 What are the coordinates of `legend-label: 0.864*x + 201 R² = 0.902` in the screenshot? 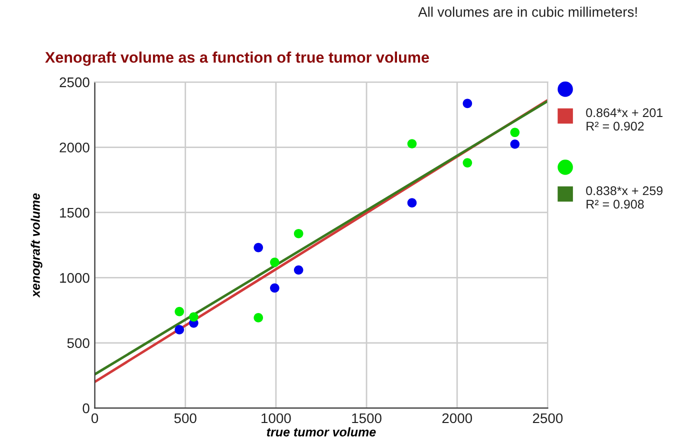 It's located at (624, 119).